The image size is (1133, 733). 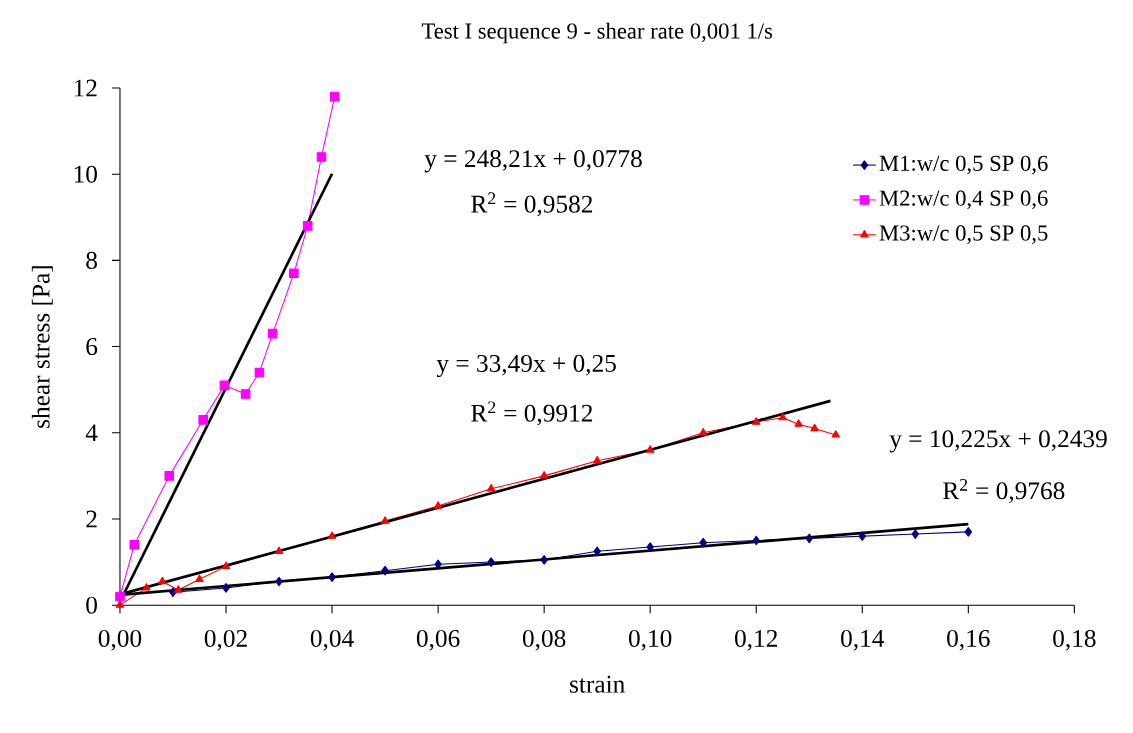 What do you see at coordinates (92, 347) in the screenshot?
I see `y-tick-label: 6` at bounding box center [92, 347].